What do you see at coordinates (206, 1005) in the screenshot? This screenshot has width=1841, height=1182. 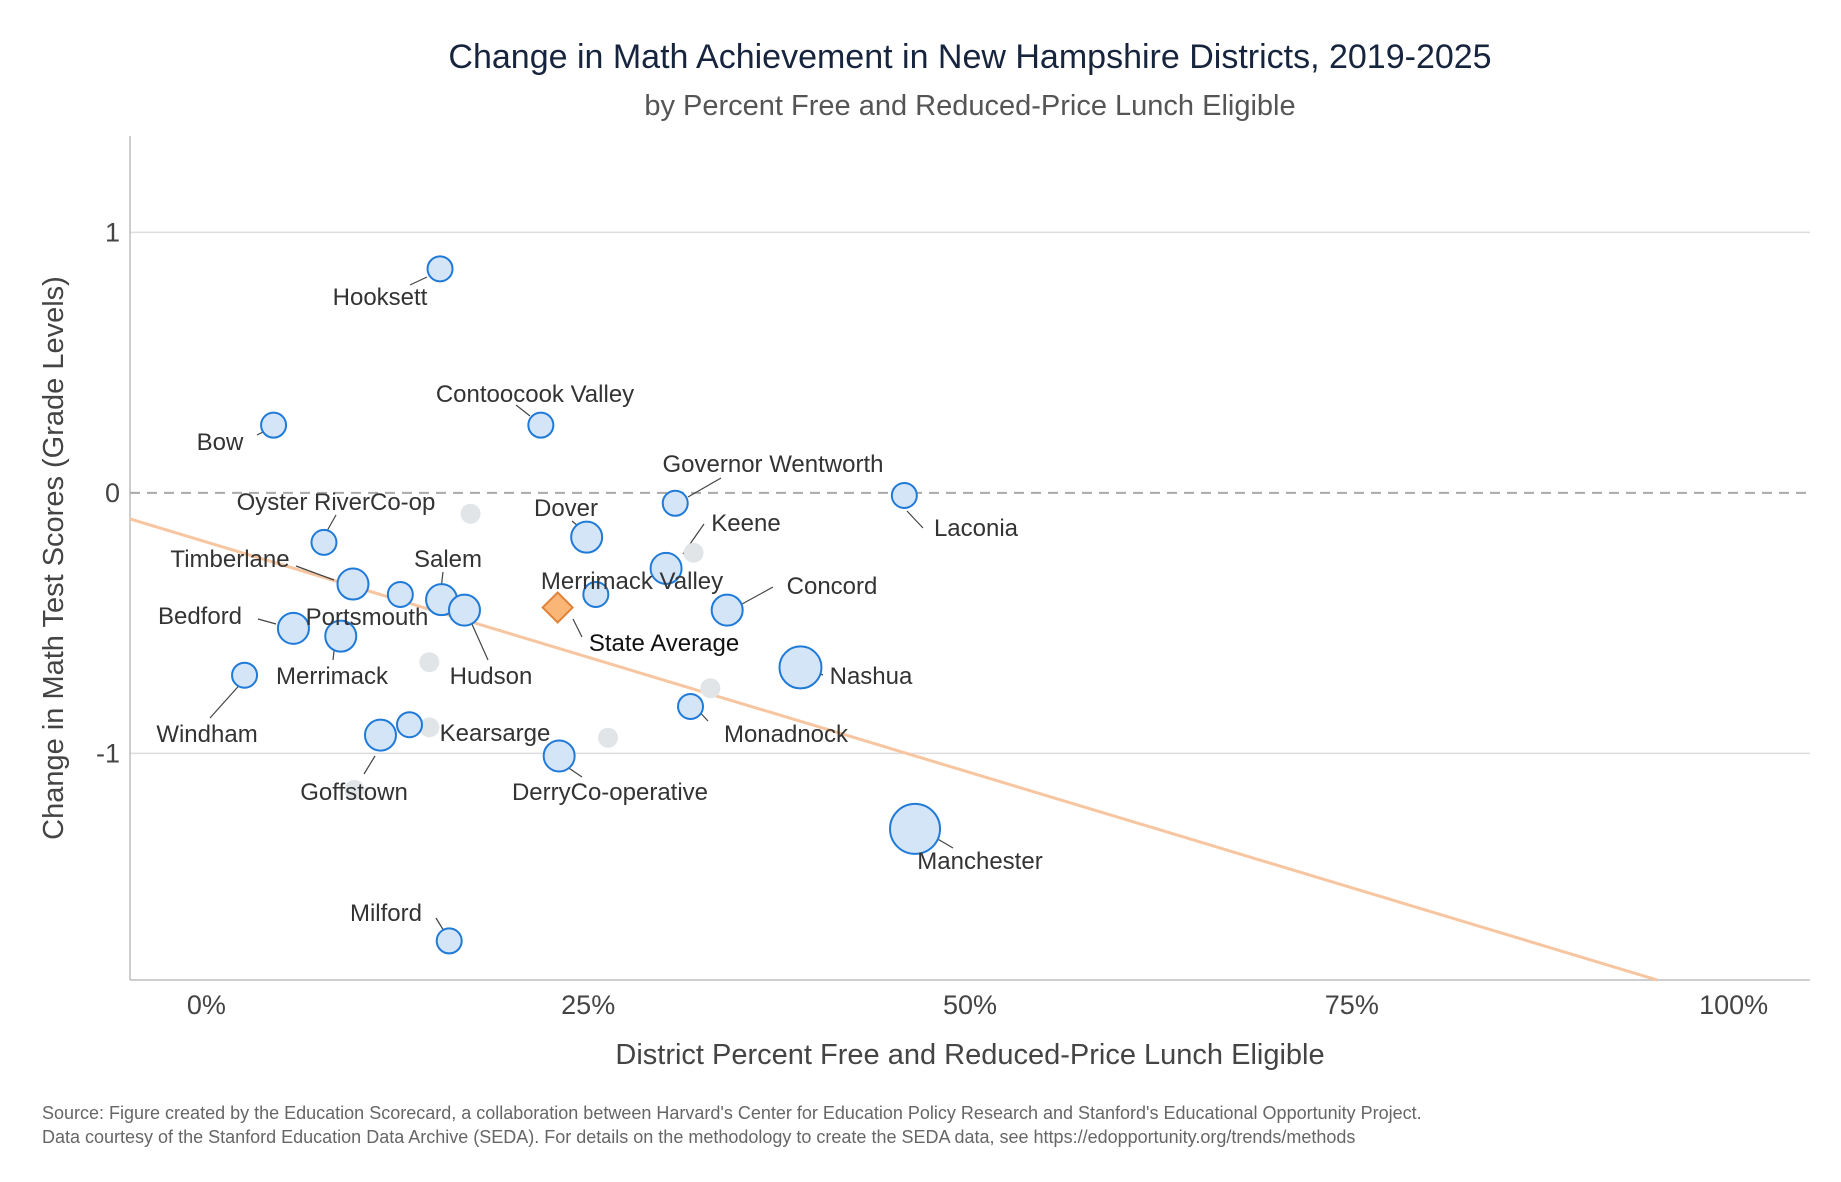 I see `x-tick-label: 0%` at bounding box center [206, 1005].